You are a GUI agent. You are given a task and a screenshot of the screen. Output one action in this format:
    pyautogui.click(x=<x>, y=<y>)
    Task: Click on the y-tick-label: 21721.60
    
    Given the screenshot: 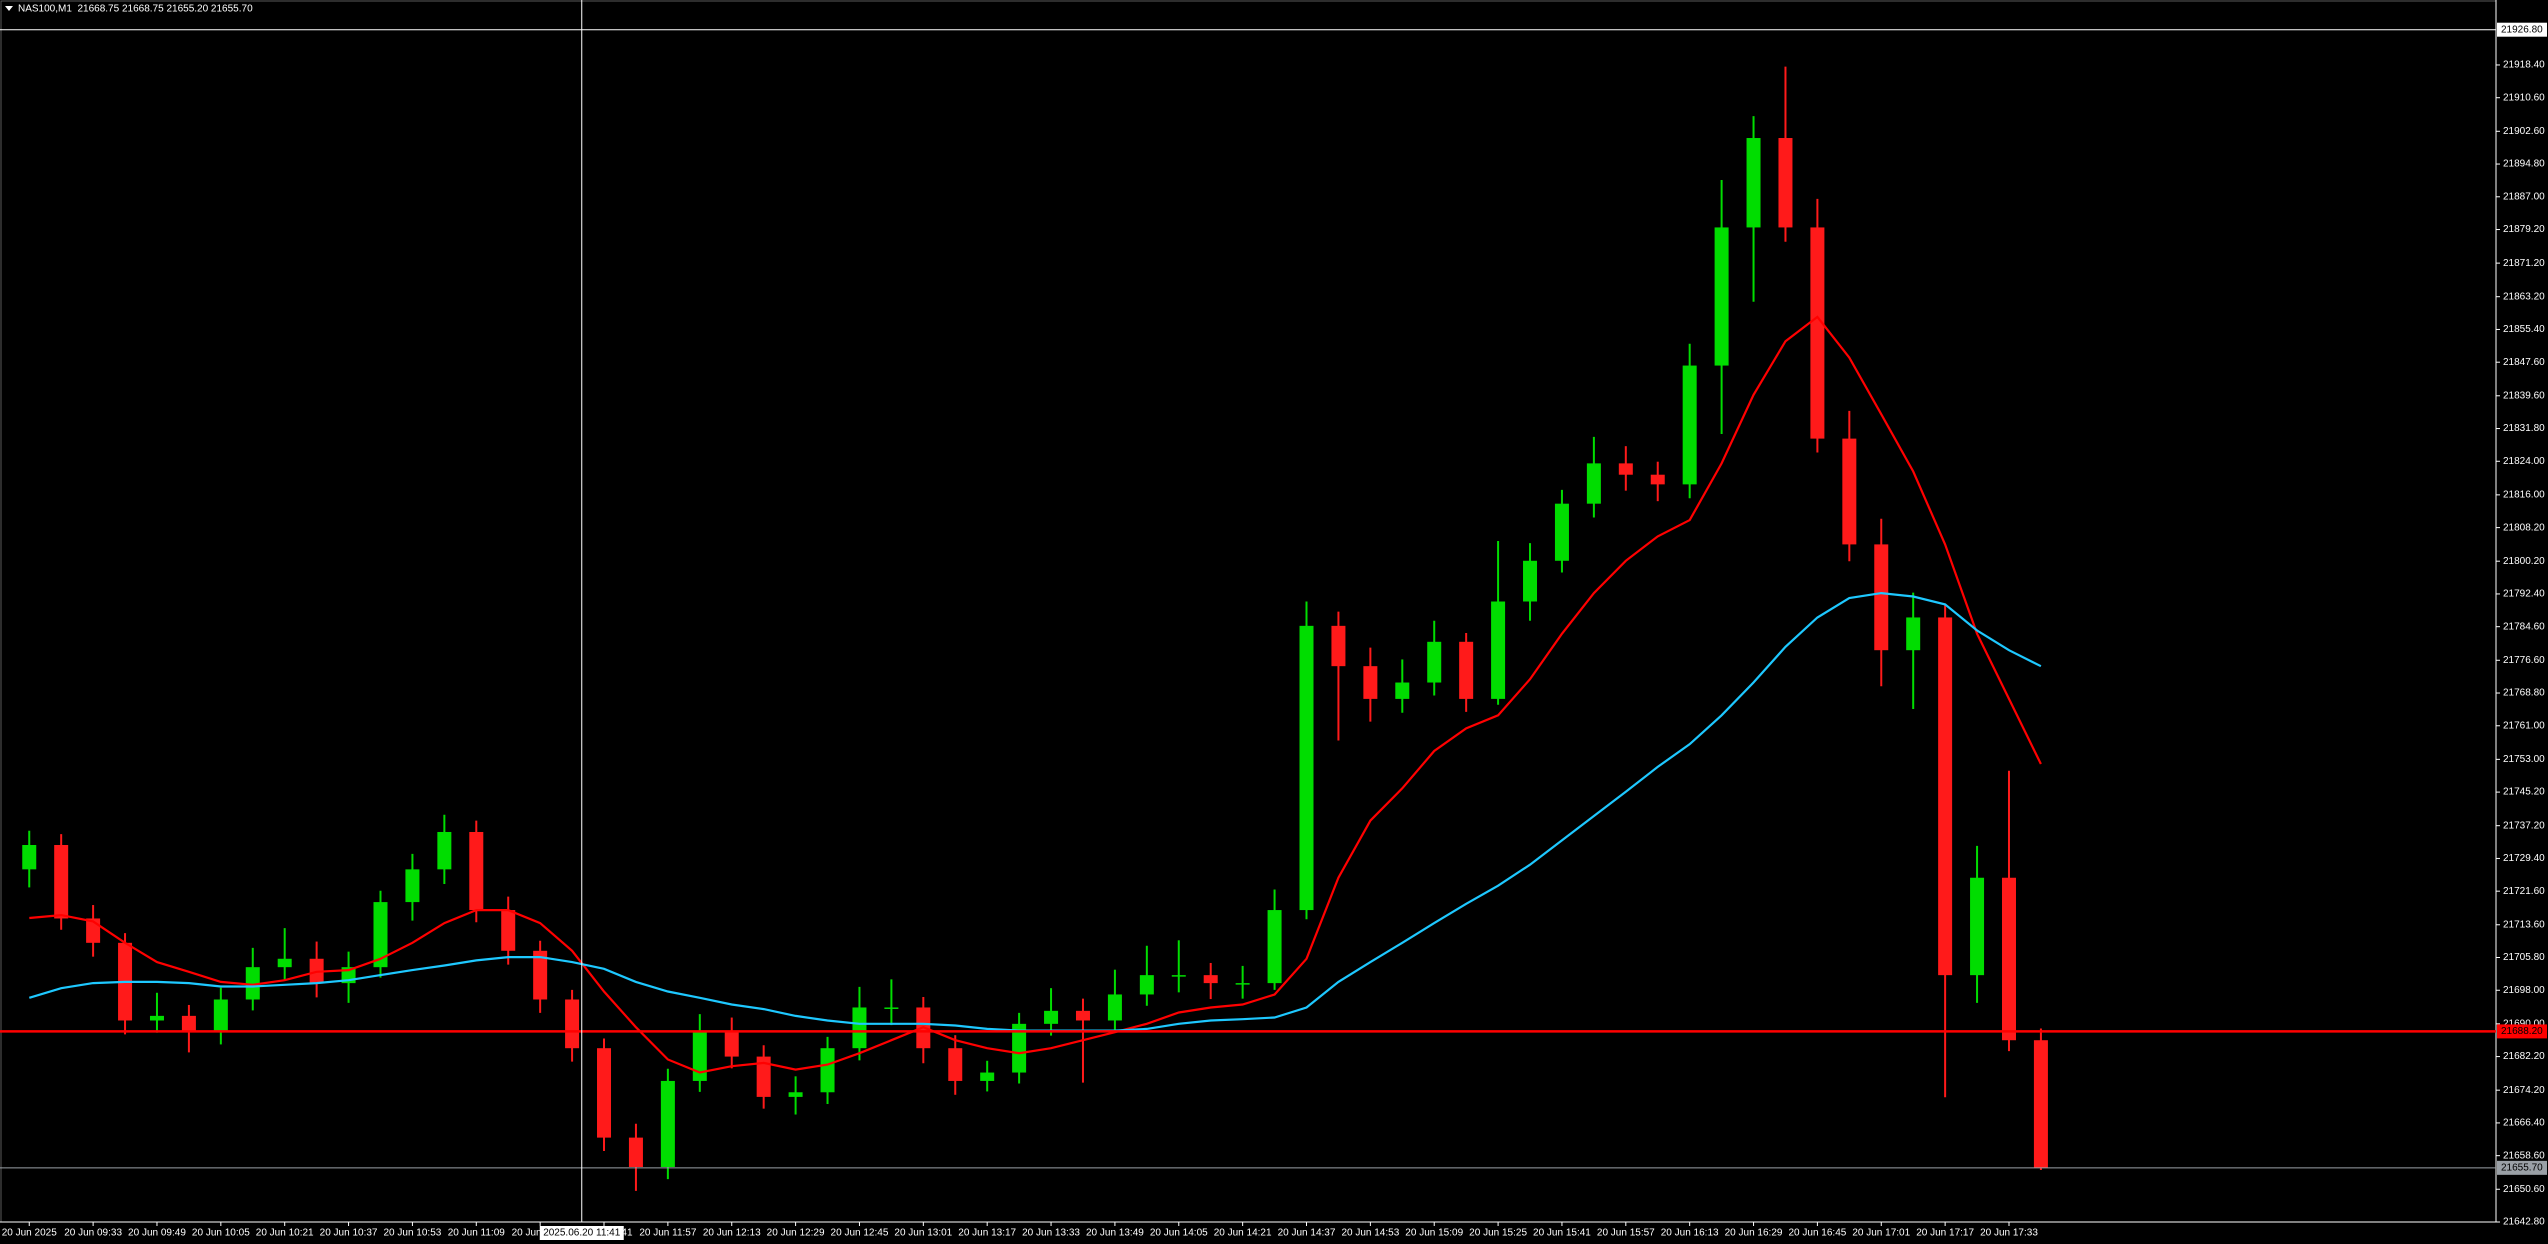 What is the action you would take?
    pyautogui.click(x=2524, y=891)
    